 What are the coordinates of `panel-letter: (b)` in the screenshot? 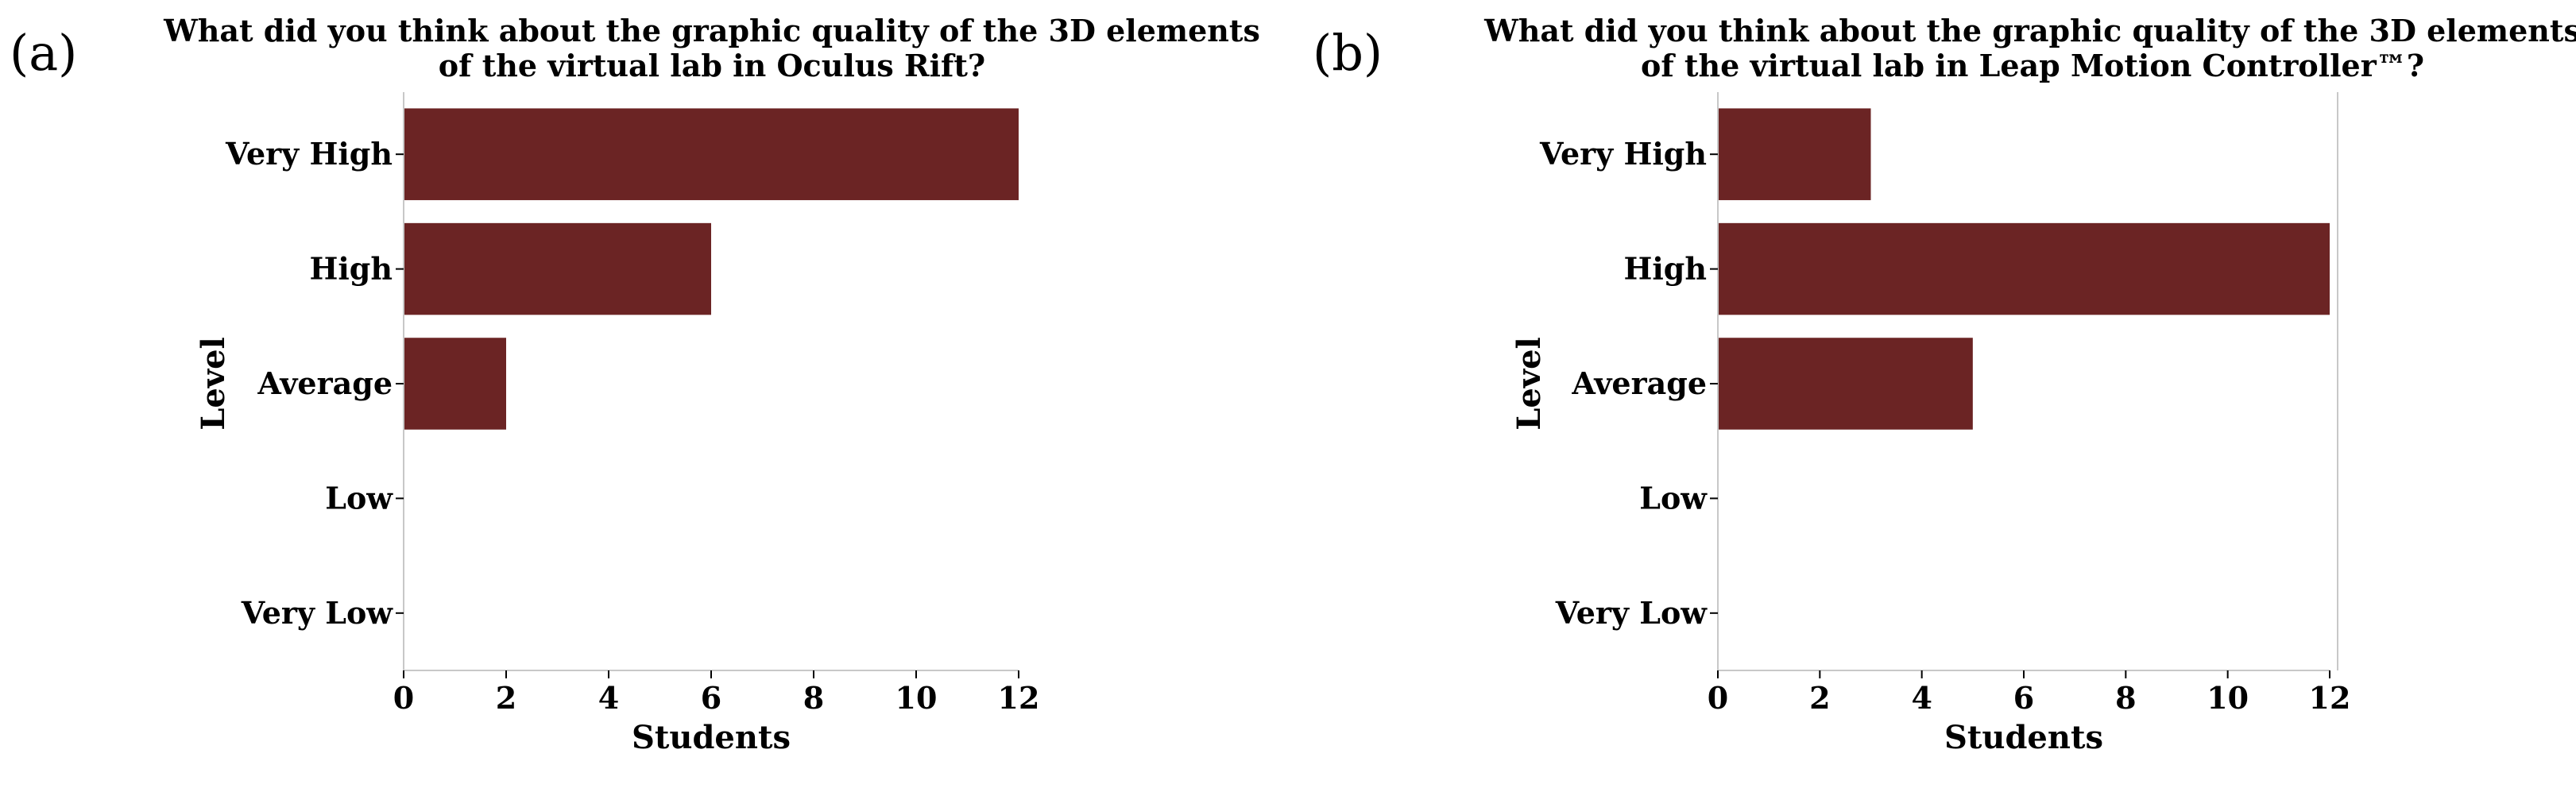 It's located at (1348, 53).